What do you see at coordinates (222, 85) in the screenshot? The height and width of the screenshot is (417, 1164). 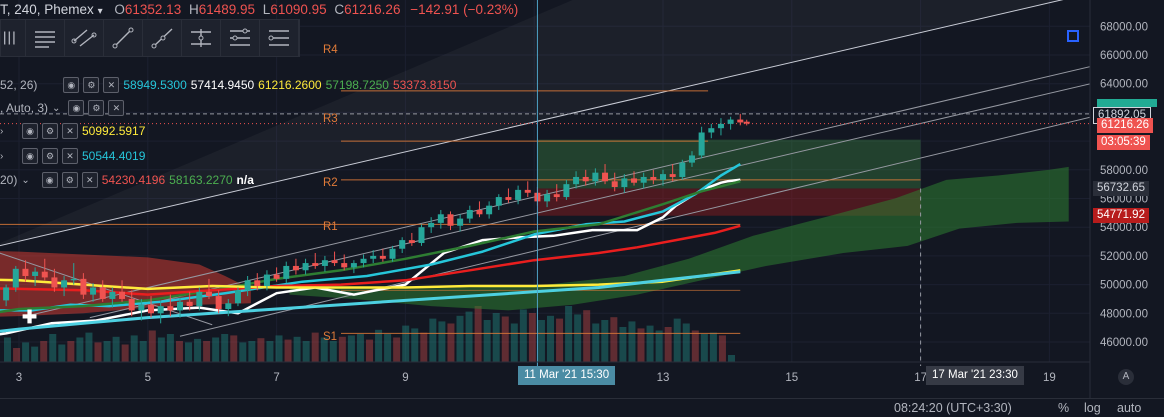 I see `indicator-1-value-2: 57414.9450` at bounding box center [222, 85].